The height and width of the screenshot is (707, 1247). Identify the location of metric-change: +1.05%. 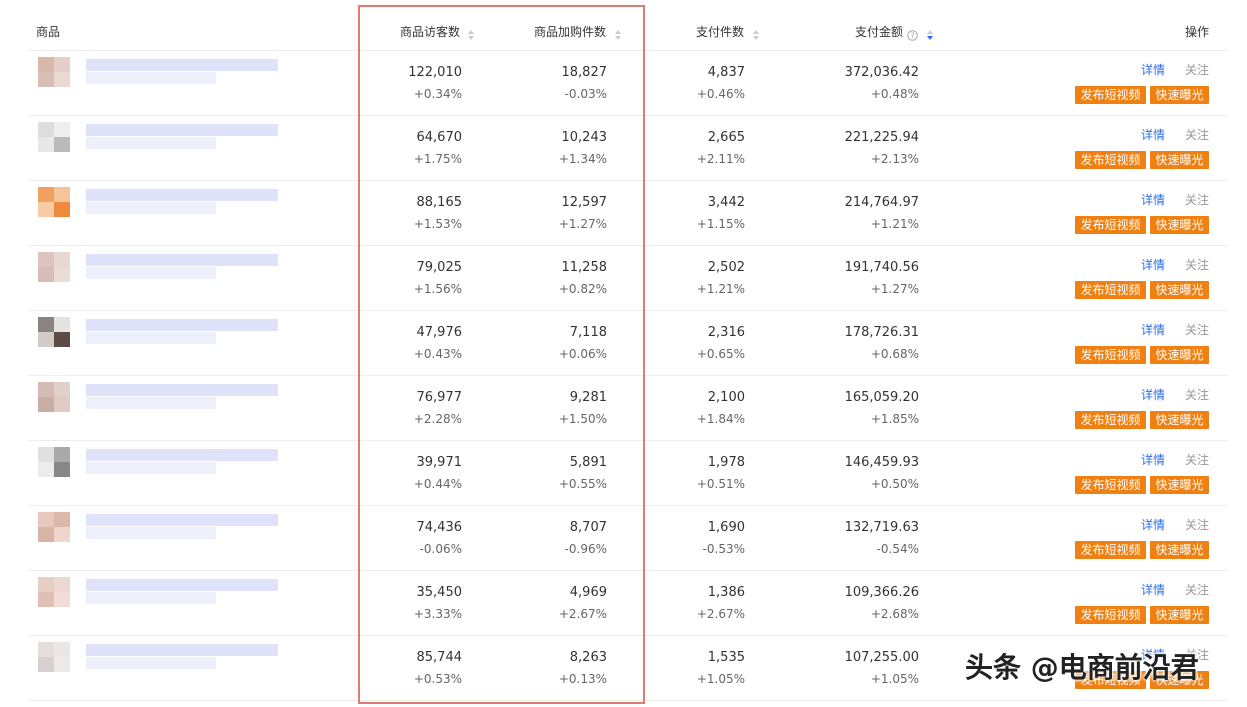
(894, 679).